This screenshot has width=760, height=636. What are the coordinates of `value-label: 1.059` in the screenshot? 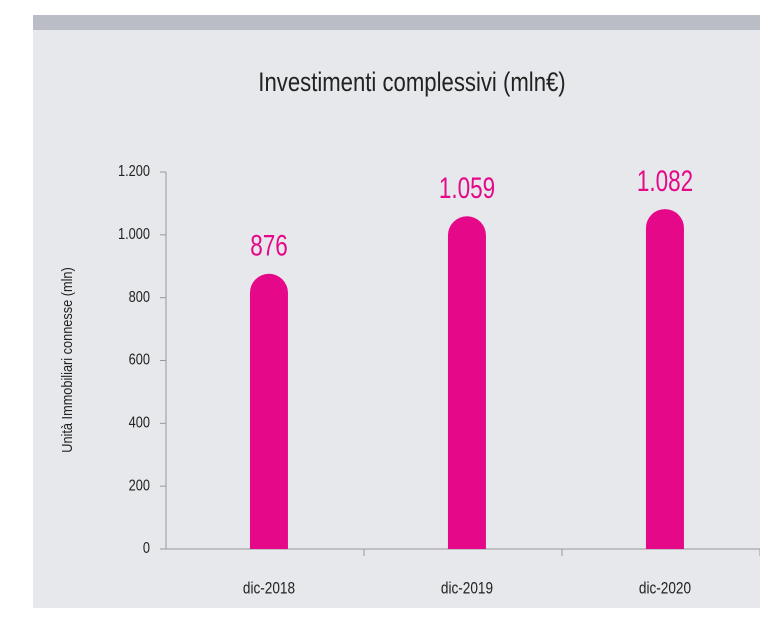 It's located at (467, 188).